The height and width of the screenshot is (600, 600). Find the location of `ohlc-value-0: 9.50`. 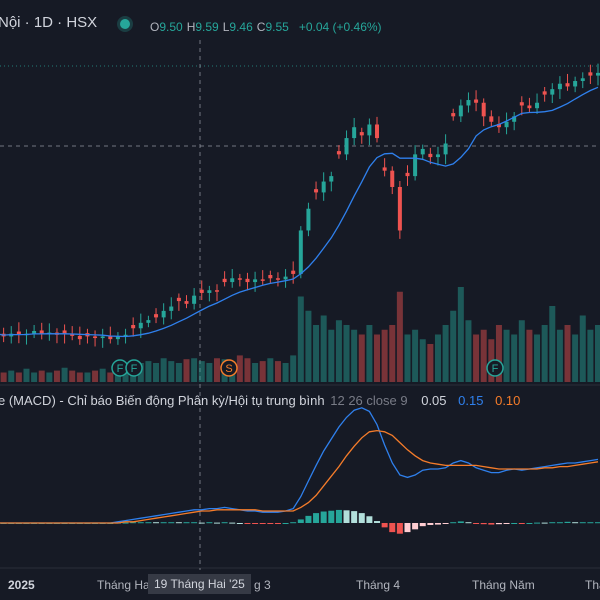

ohlc-value-0: 9.50 is located at coordinates (171, 27).